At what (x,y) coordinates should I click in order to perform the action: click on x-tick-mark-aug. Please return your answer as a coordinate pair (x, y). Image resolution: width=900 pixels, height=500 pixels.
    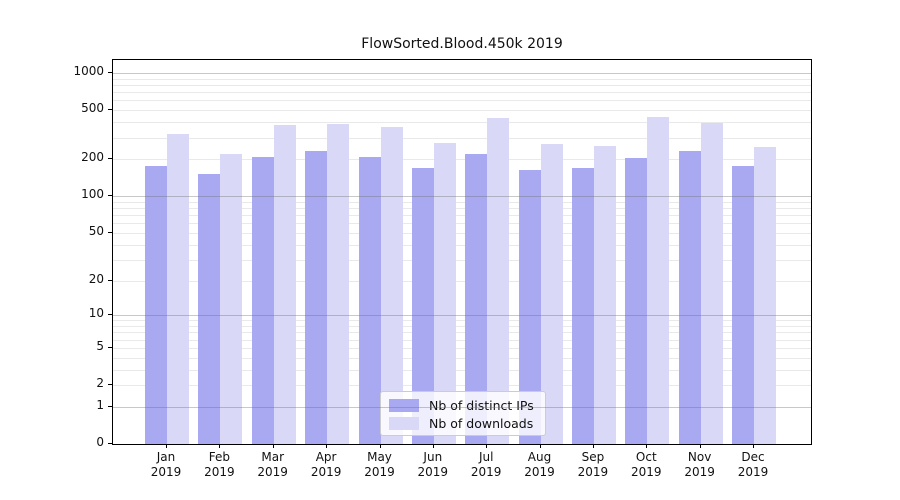
    Looking at the image, I should click on (540, 446).